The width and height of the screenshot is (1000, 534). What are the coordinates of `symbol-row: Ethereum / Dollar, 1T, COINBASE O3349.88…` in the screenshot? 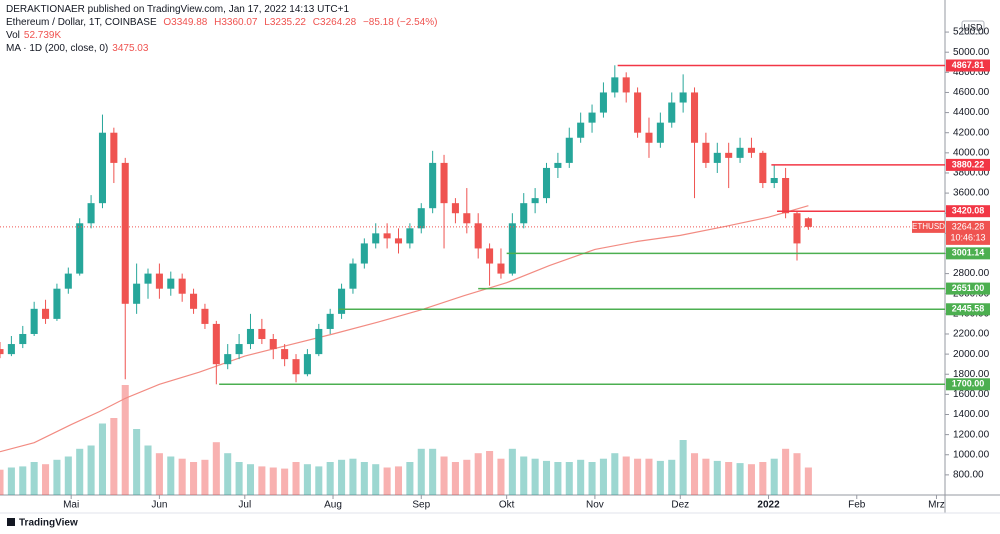 It's located at (223, 22).